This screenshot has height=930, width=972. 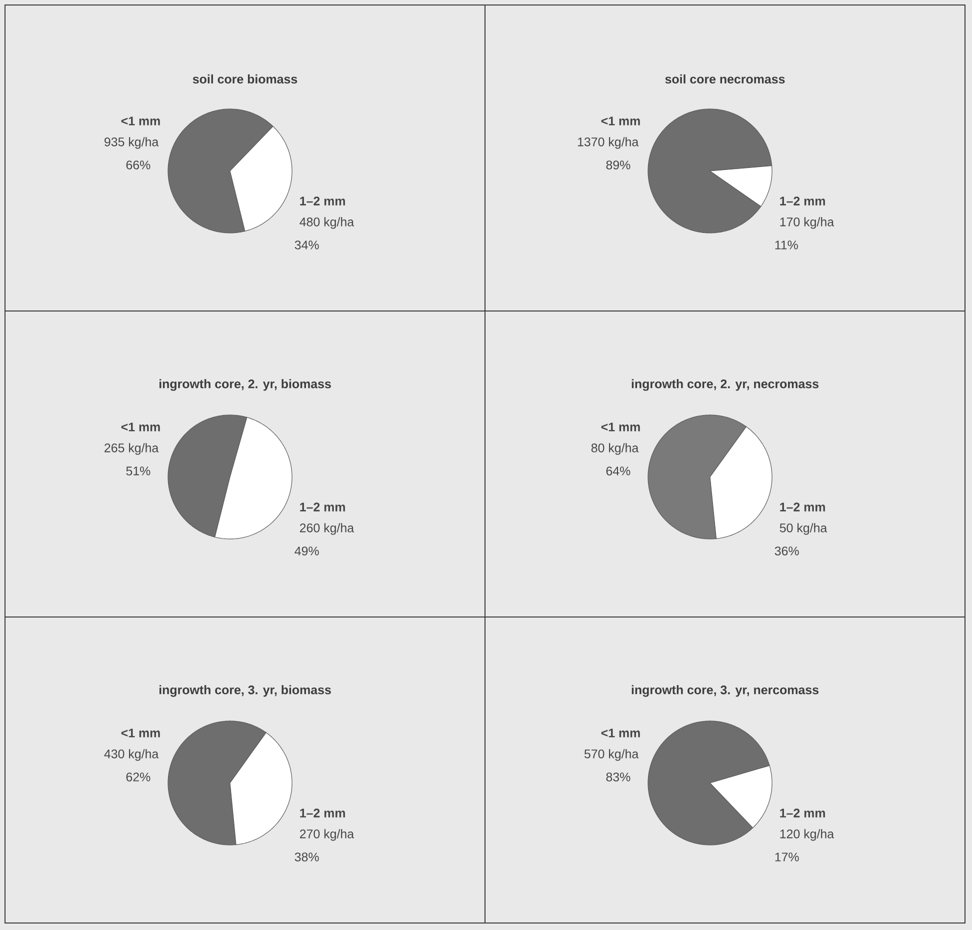 What do you see at coordinates (327, 529) in the screenshot?
I see `data-label: 260 kg/ha` at bounding box center [327, 529].